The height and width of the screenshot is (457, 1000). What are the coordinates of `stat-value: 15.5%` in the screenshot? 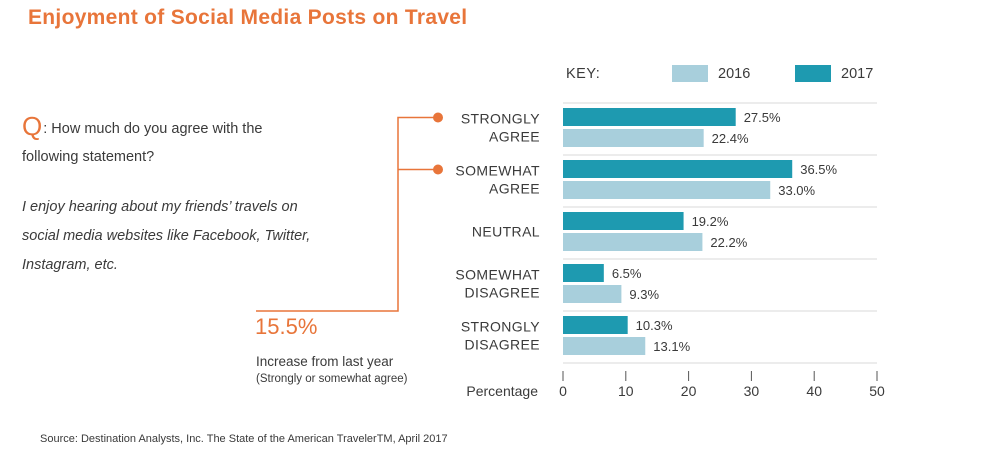 It's located at (286, 326).